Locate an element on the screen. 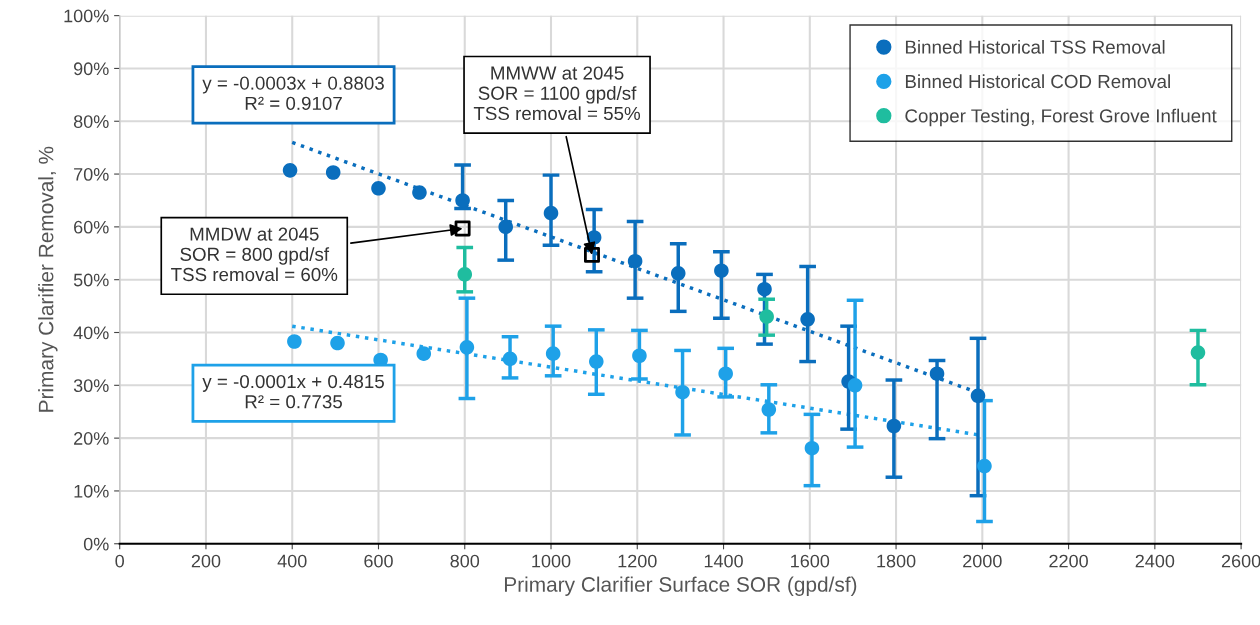 This screenshot has width=1260, height=625. x-tick-label: 1200 is located at coordinates (637, 561).